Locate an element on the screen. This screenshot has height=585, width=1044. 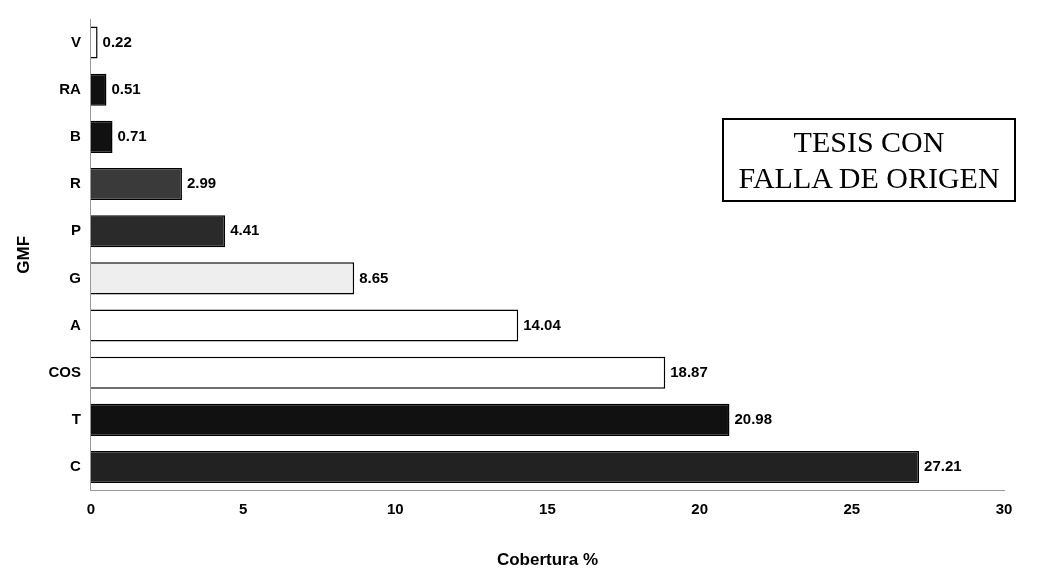
y-tick-label: R is located at coordinates (76, 183).